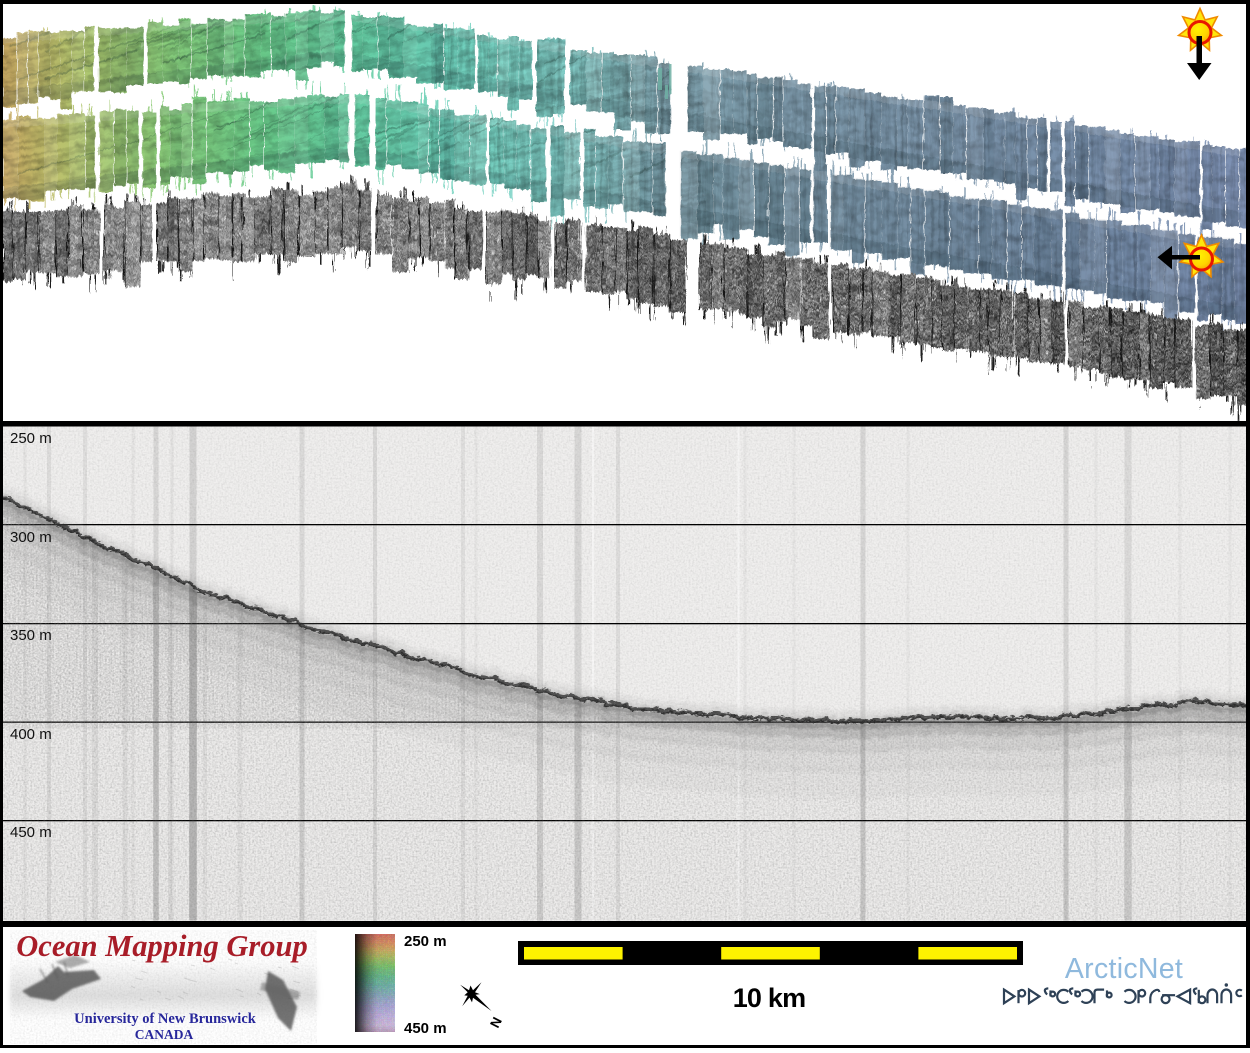 The image size is (1250, 1053). Describe the element at coordinates (165, 1019) in the screenshot. I see `svg-text: University of New Brunswick` at that location.